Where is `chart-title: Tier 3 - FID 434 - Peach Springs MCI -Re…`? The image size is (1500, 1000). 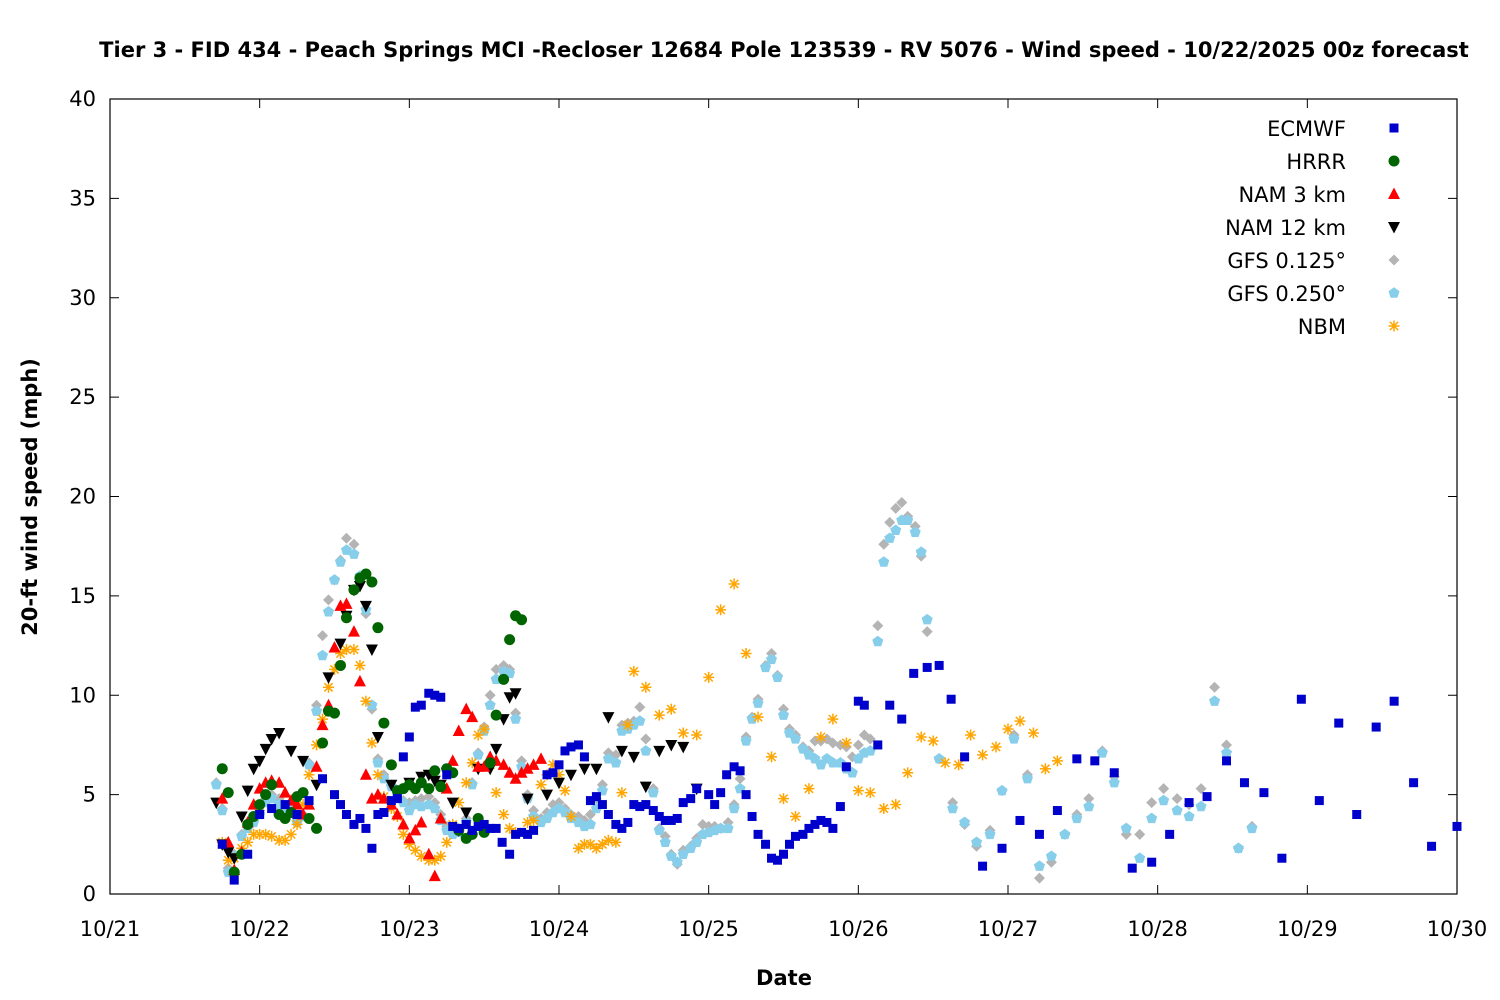 chart-title: Tier 3 - FID 434 - Peach Springs MCI -Re… is located at coordinates (784, 50).